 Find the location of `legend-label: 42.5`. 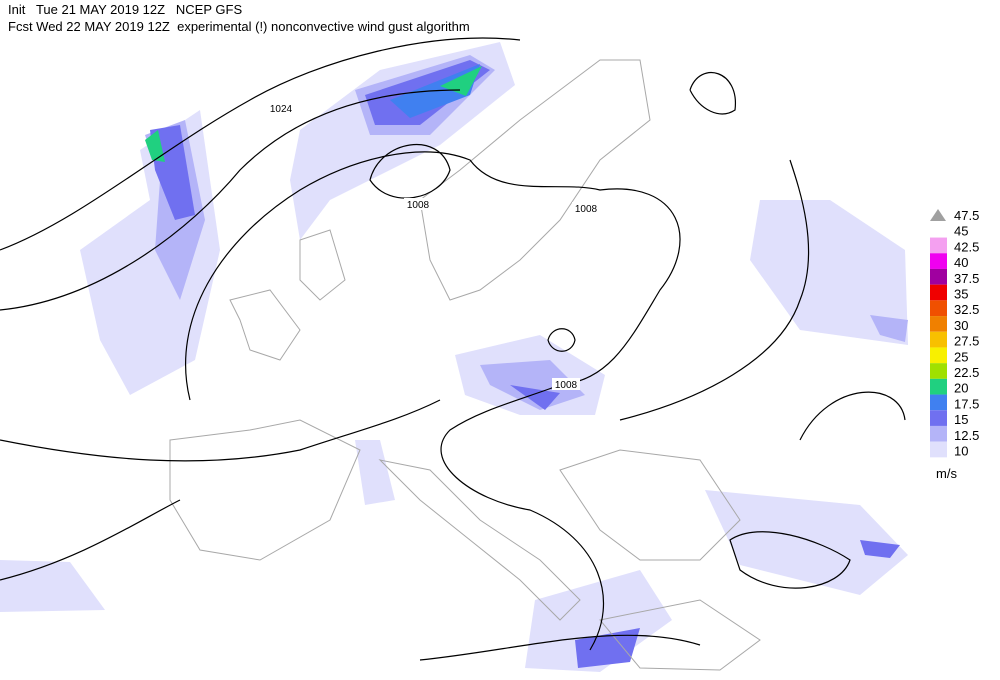

legend-label: 42.5 is located at coordinates (966, 246).